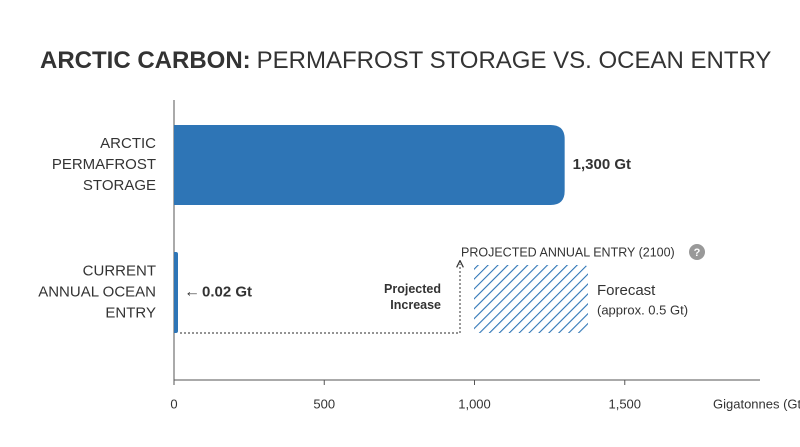 The width and height of the screenshot is (800, 447). What do you see at coordinates (514, 60) in the screenshot?
I see `title-rest: PERMAFROST STORAGE VS. OCEAN ENTRY` at bounding box center [514, 60].